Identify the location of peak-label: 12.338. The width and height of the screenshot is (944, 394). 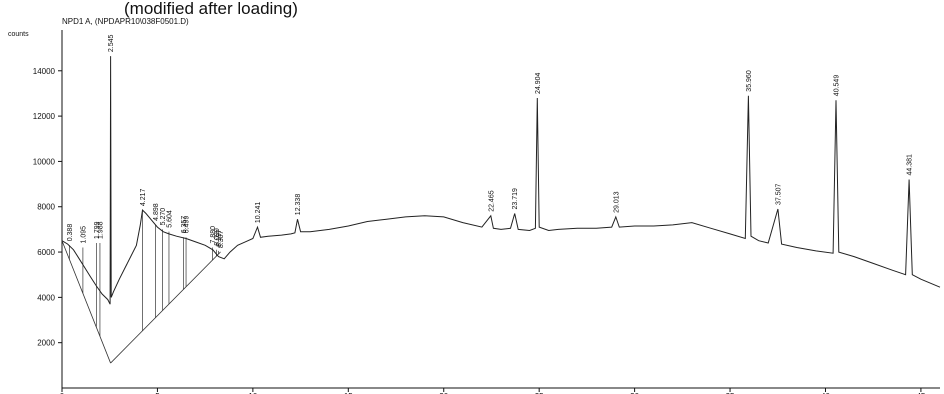
(298, 205).